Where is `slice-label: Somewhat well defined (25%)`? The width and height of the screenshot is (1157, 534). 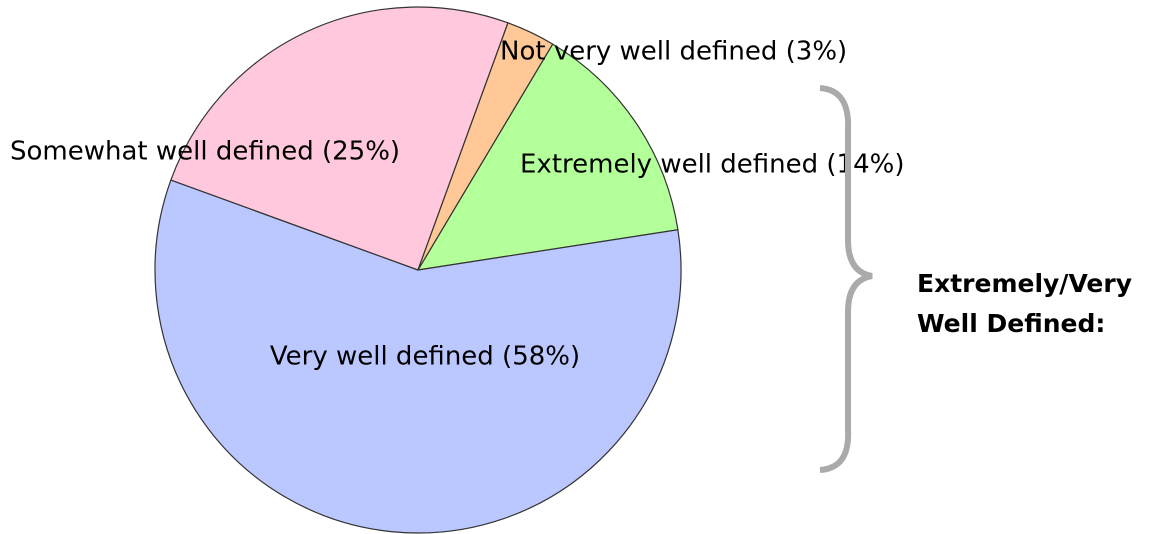
slice-label: Somewhat well defined (25%) is located at coordinates (205, 152).